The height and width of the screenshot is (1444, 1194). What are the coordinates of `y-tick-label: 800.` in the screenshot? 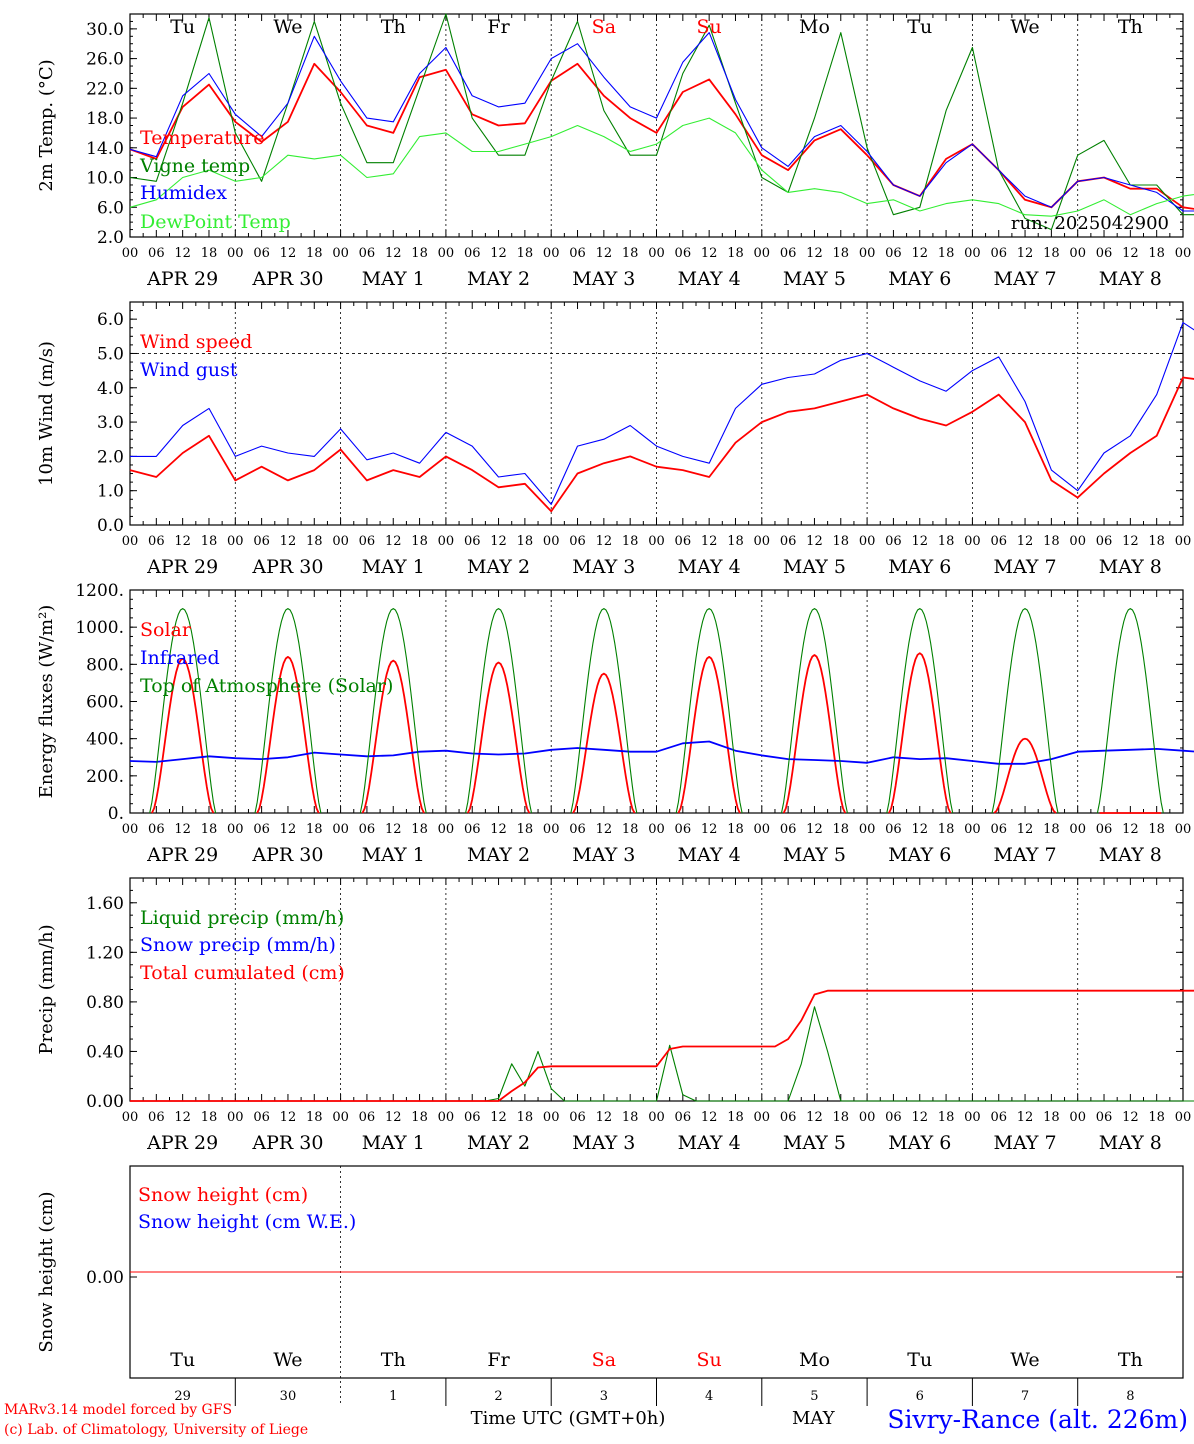 It's located at (105, 665).